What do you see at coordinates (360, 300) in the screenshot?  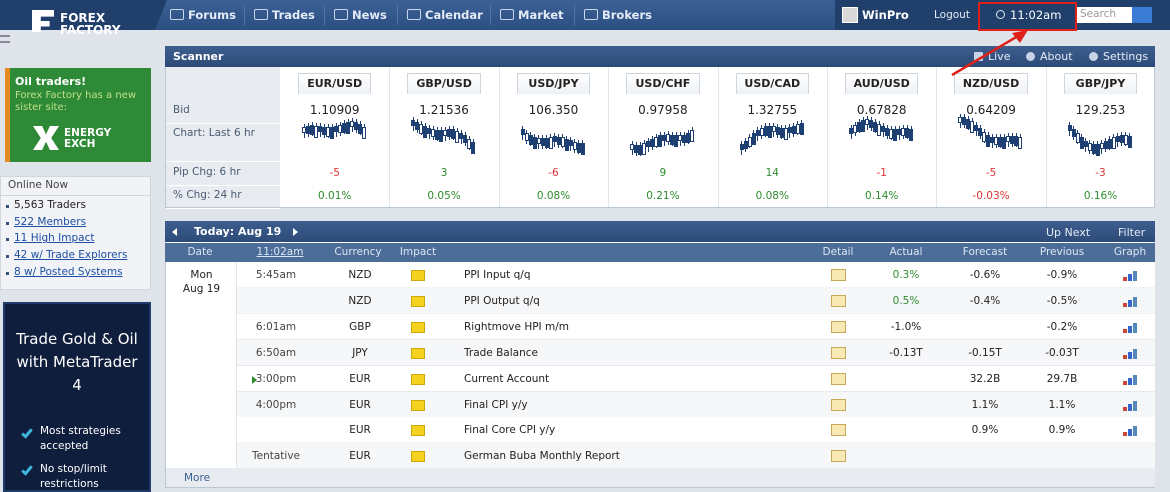 I see `currency: NZD` at bounding box center [360, 300].